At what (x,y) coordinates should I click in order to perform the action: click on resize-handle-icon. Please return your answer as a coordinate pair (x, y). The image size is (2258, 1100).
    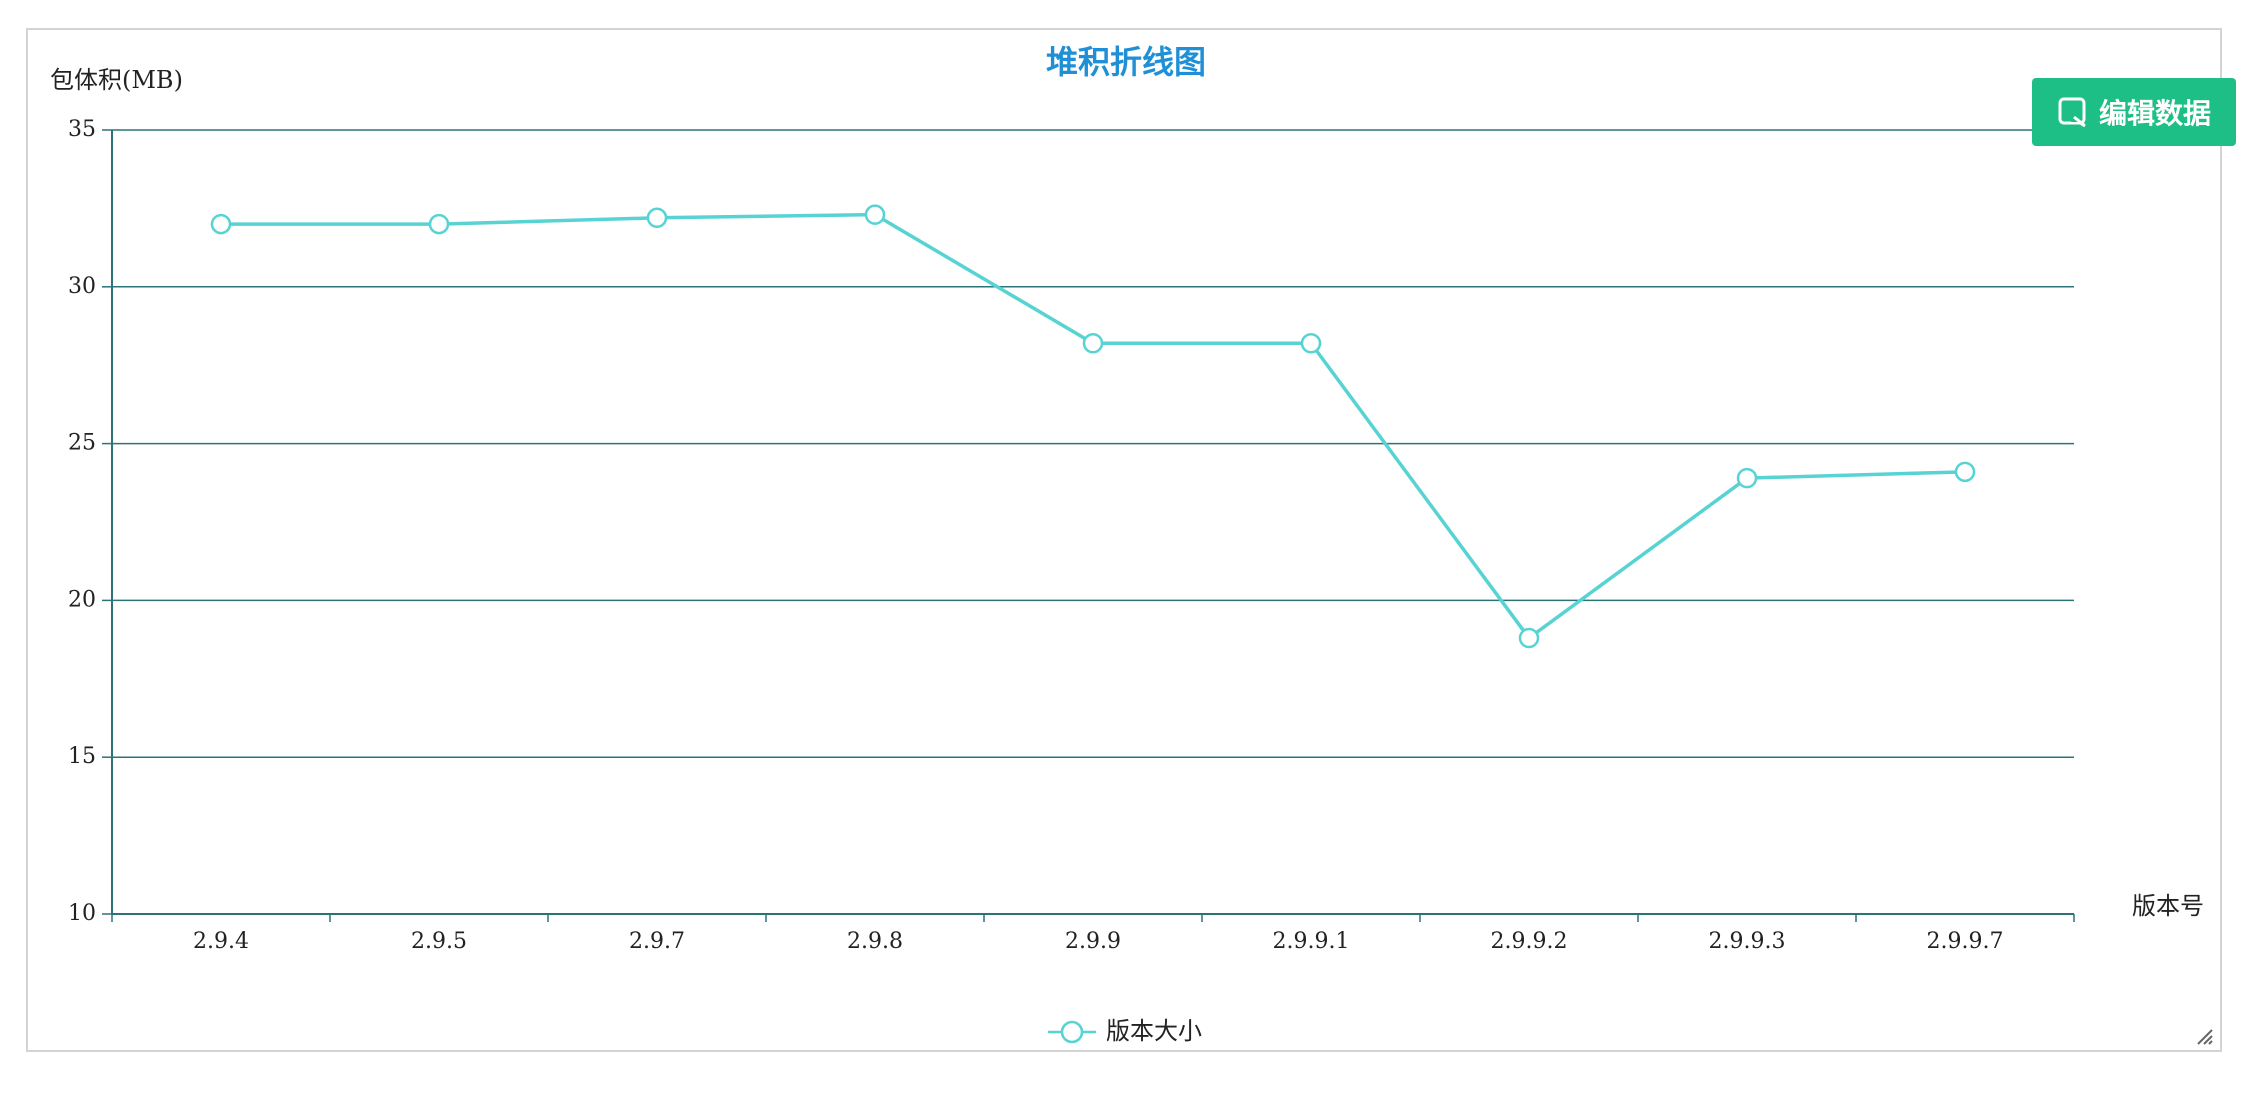
    Looking at the image, I should click on (2205, 1037).